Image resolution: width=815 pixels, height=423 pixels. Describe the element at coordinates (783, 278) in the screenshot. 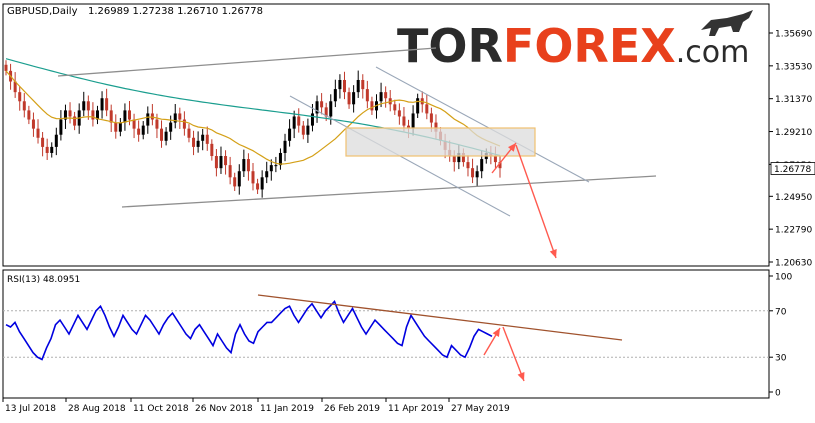

I see `rsi-tick-label: 100` at that location.